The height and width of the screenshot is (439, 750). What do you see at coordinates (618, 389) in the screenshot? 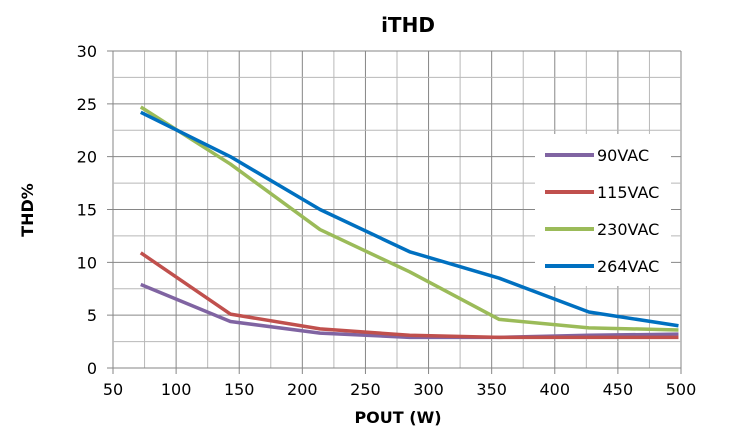
I see `x-tick-label: 450` at bounding box center [618, 389].